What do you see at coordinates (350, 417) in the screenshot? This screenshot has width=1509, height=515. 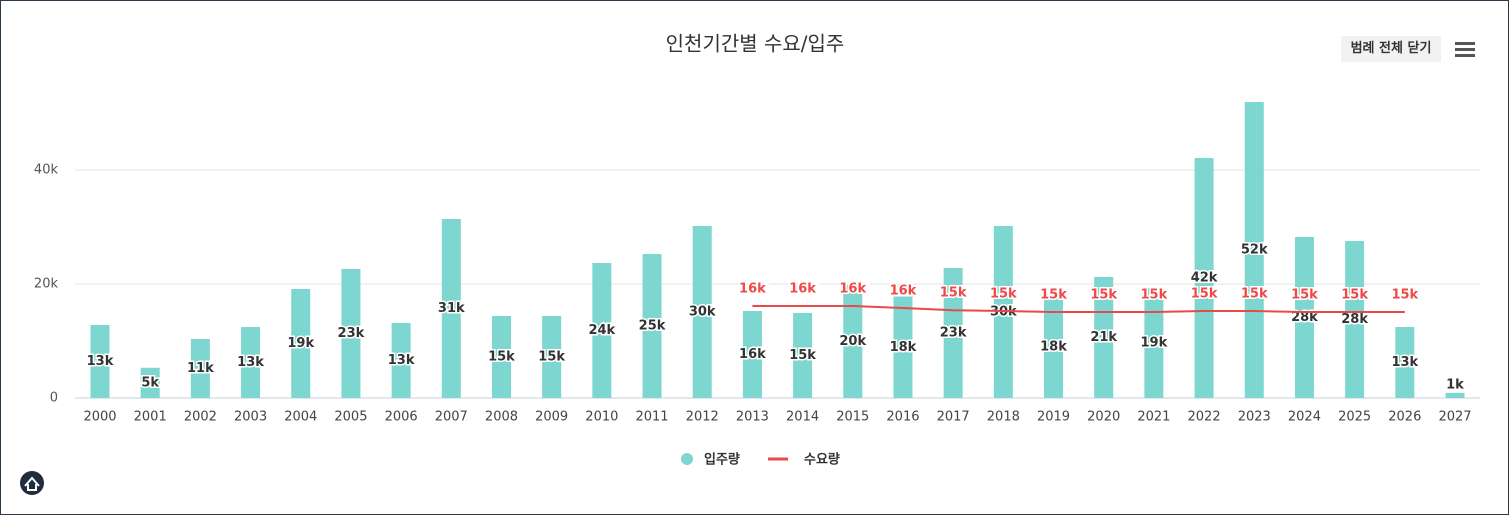 I see `x-tick-label: 2005` at bounding box center [350, 417].